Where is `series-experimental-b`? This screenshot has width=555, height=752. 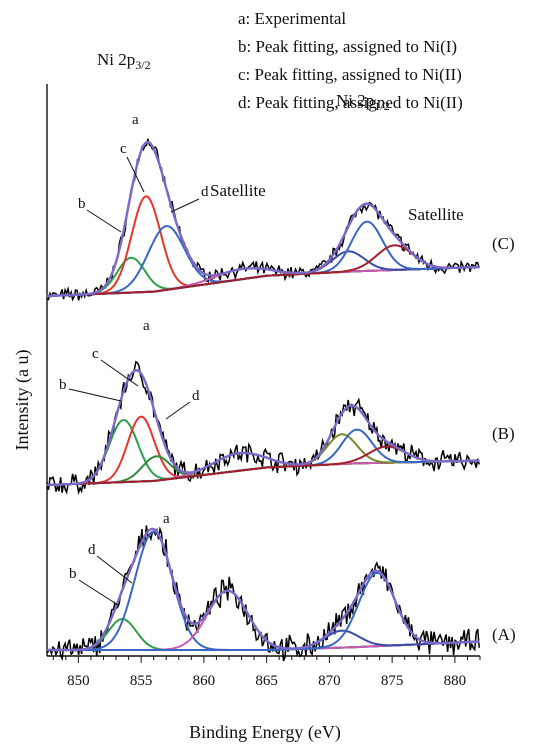 series-experimental-b is located at coordinates (263, 428).